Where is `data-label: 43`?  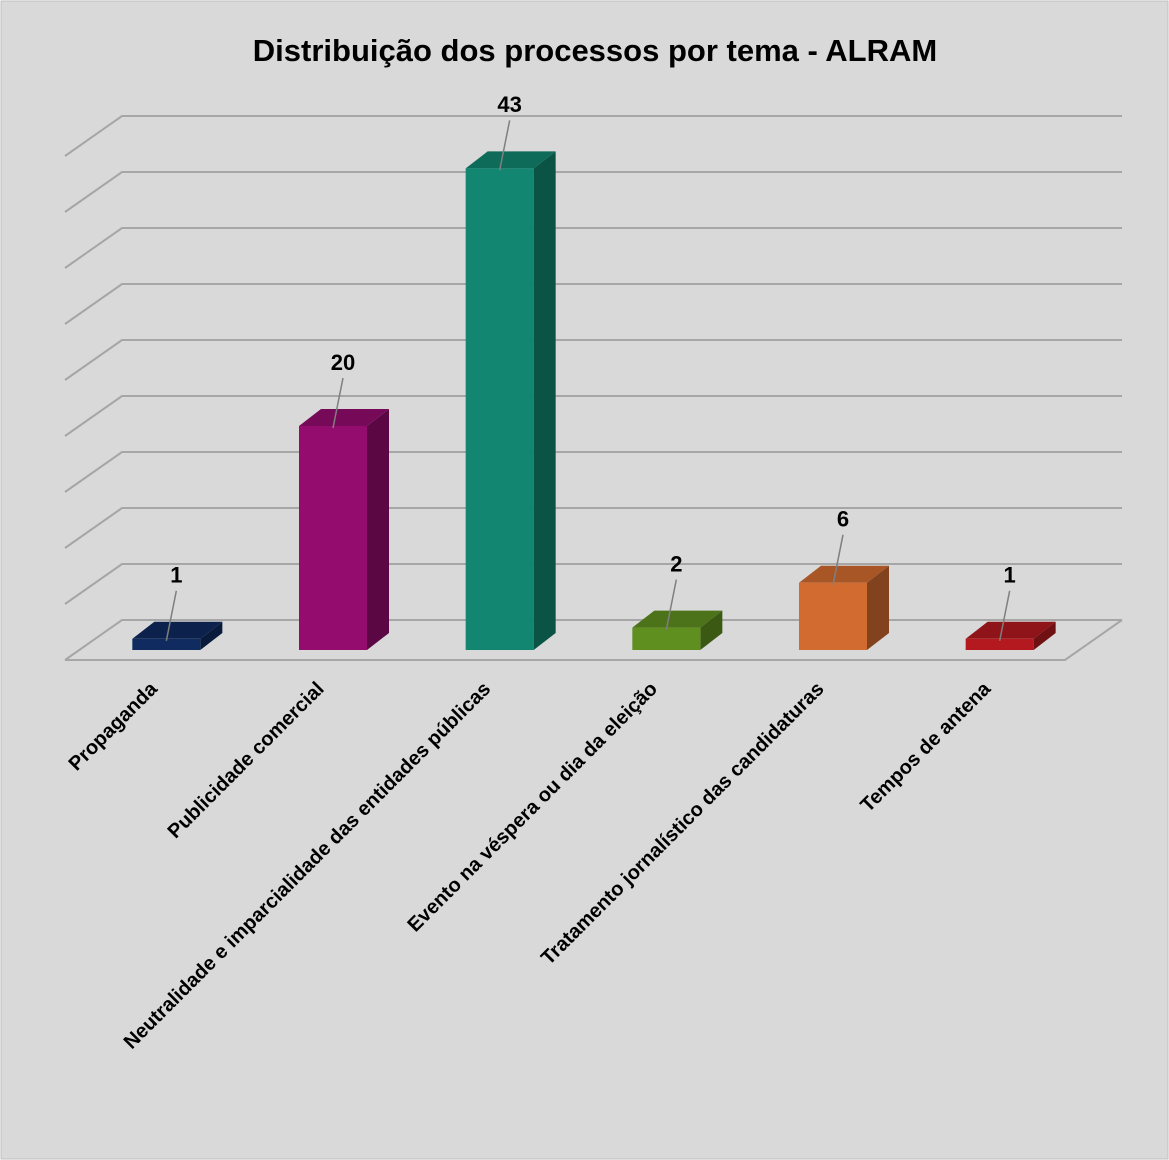
data-label: 43 is located at coordinates (509, 104).